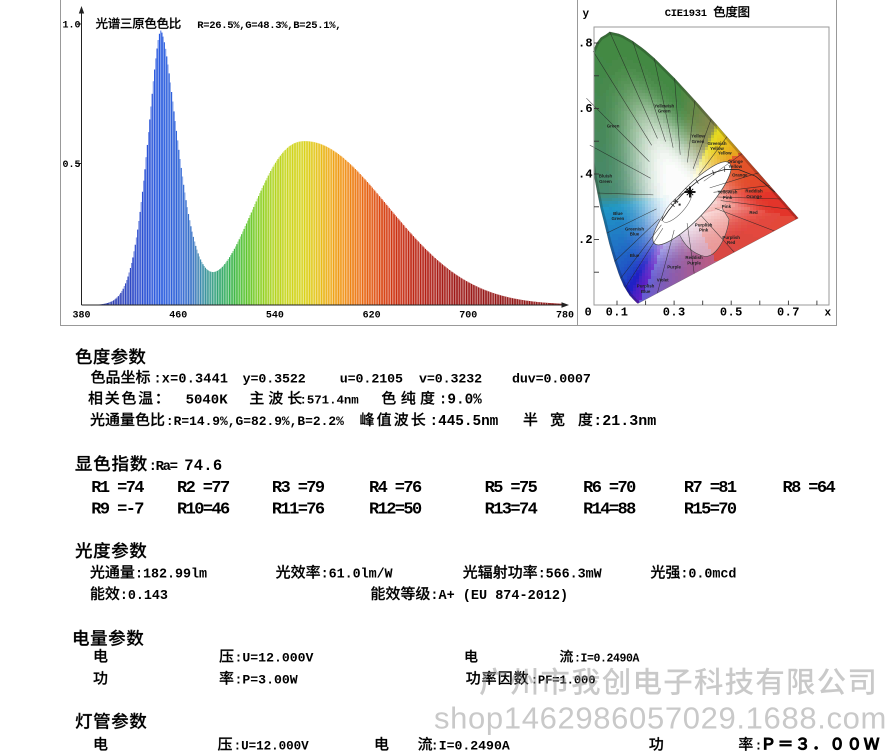 This screenshot has width=886, height=753. Describe the element at coordinates (609, 488) in the screenshot. I see `svg-text: R6 =70` at that location.